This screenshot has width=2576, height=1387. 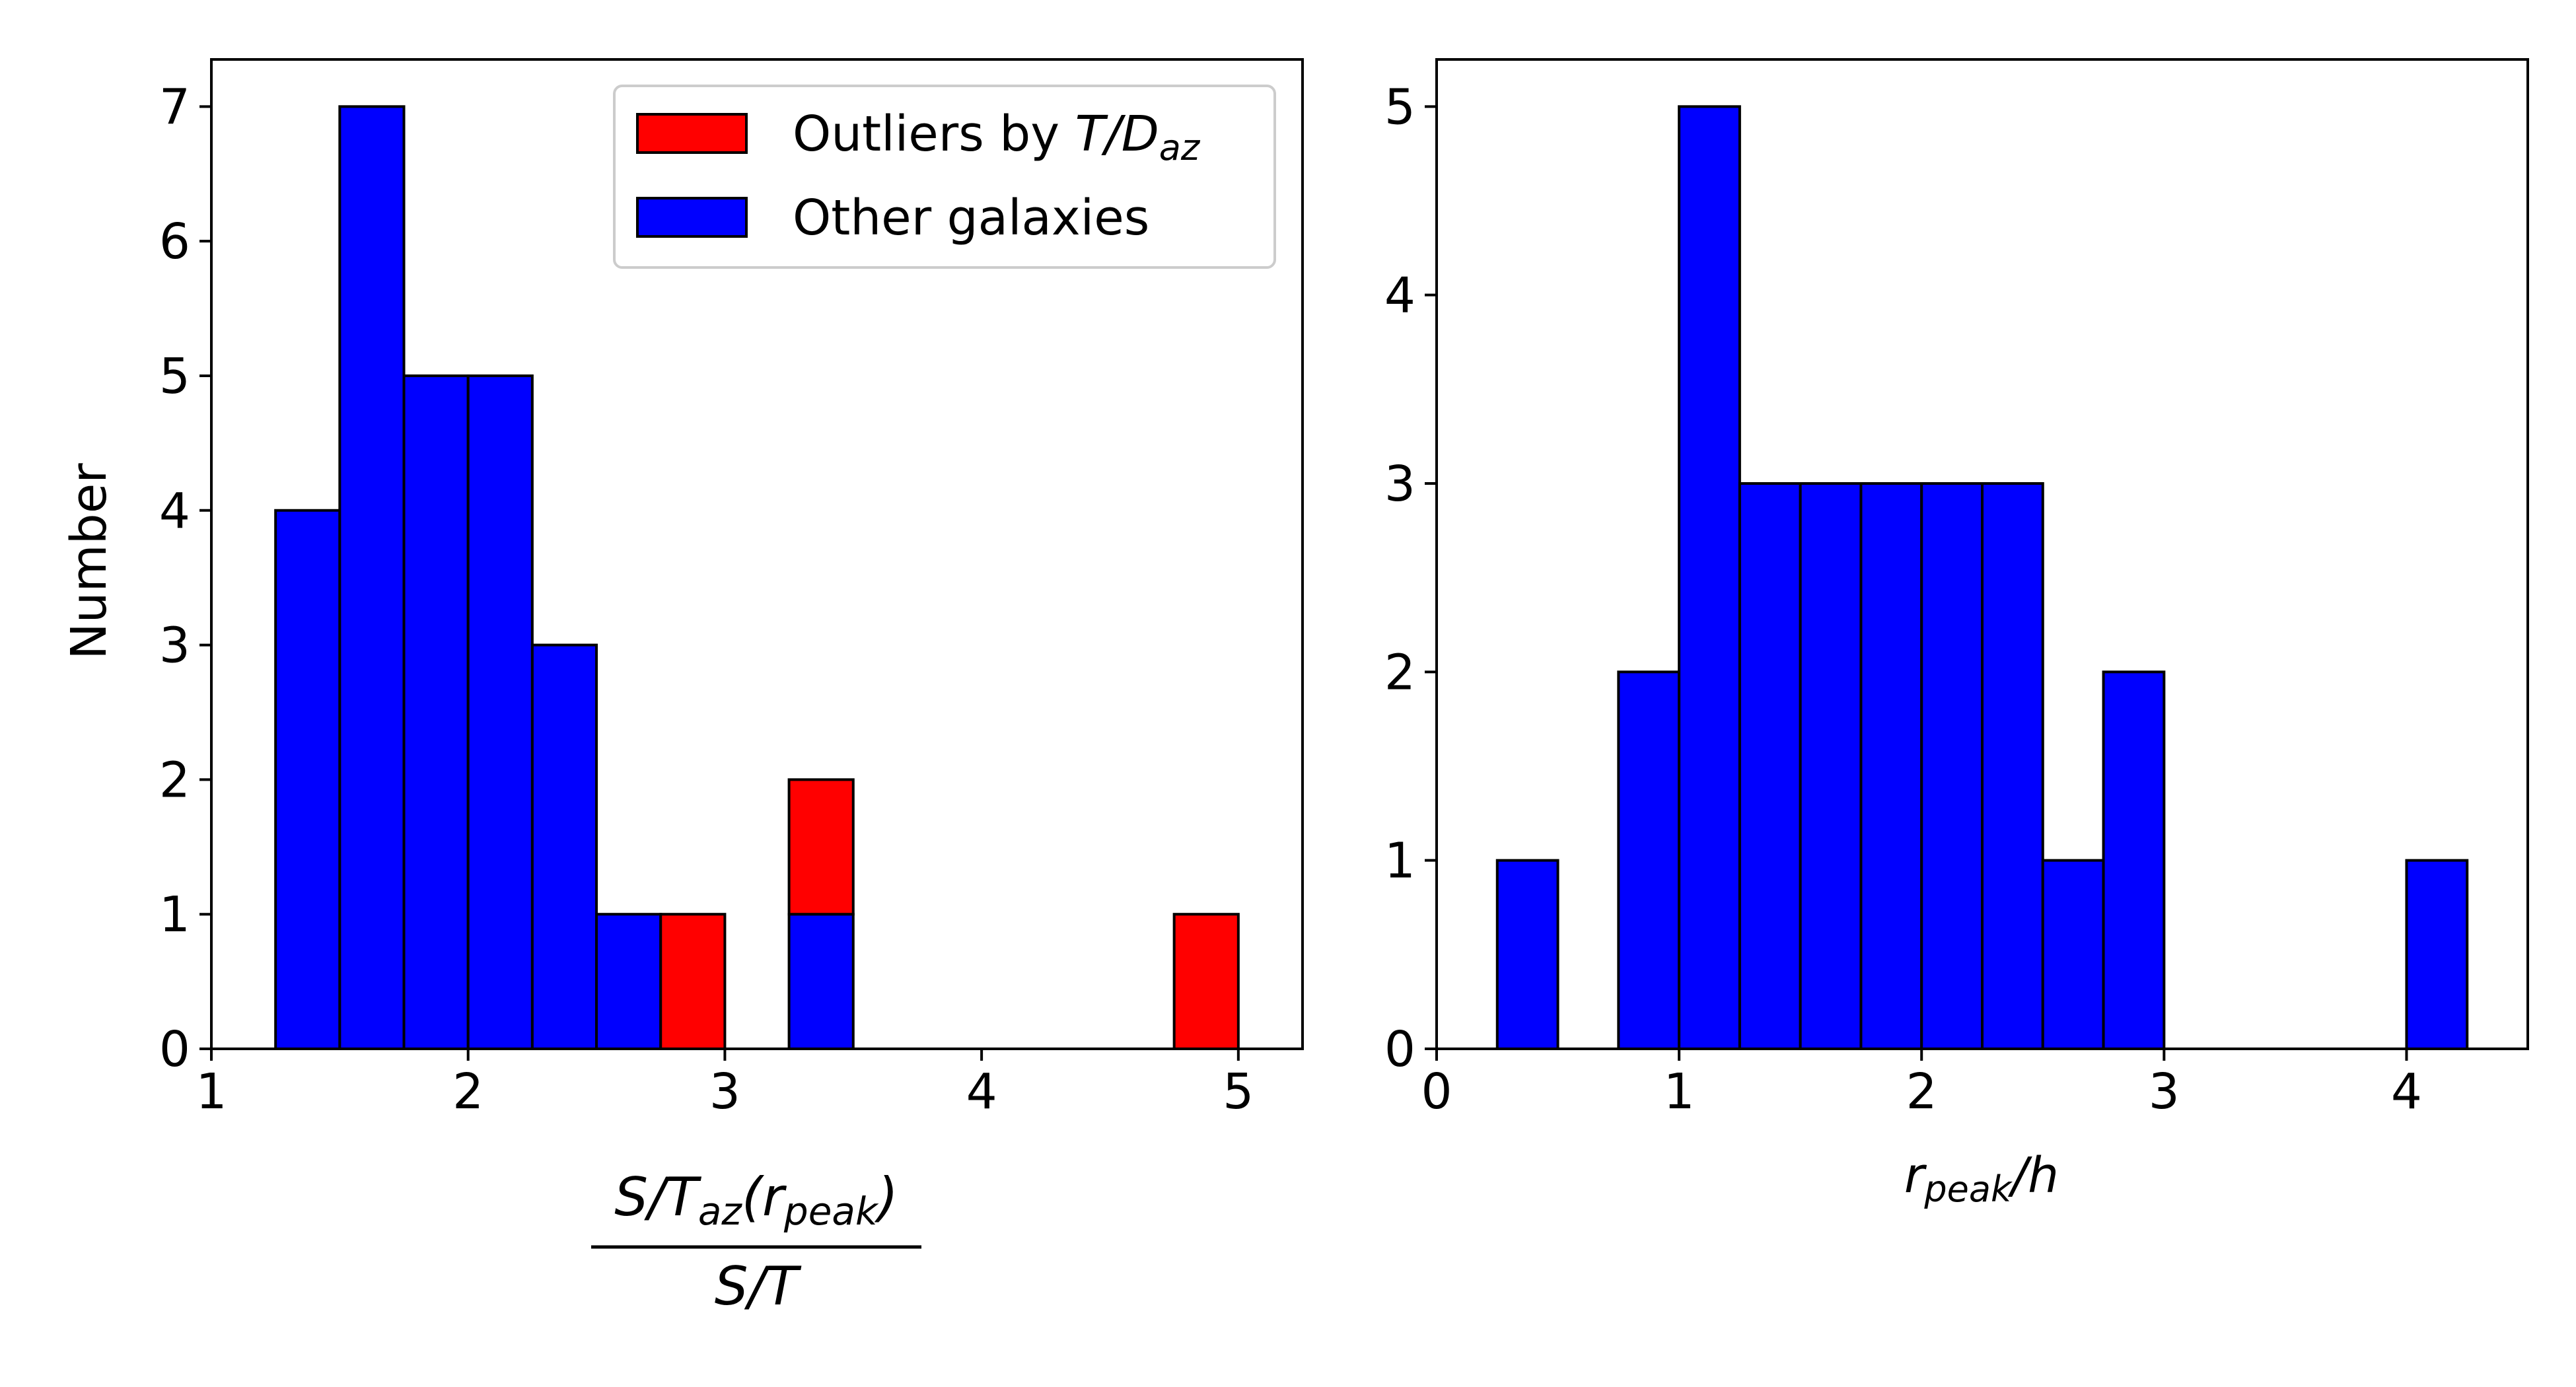 I want to click on panel1-bar-s0-b0, so click(x=1527, y=954).